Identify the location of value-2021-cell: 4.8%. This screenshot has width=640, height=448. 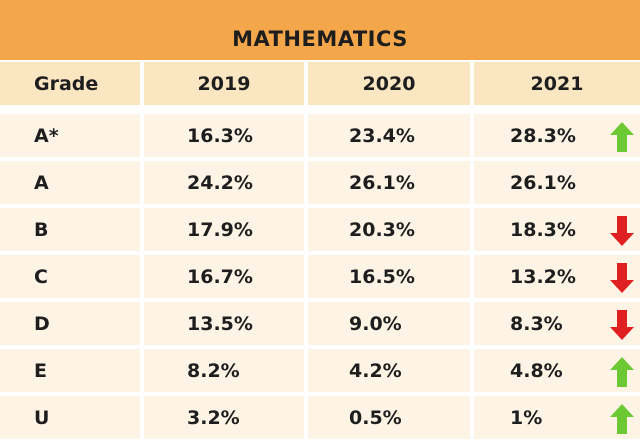
(557, 370).